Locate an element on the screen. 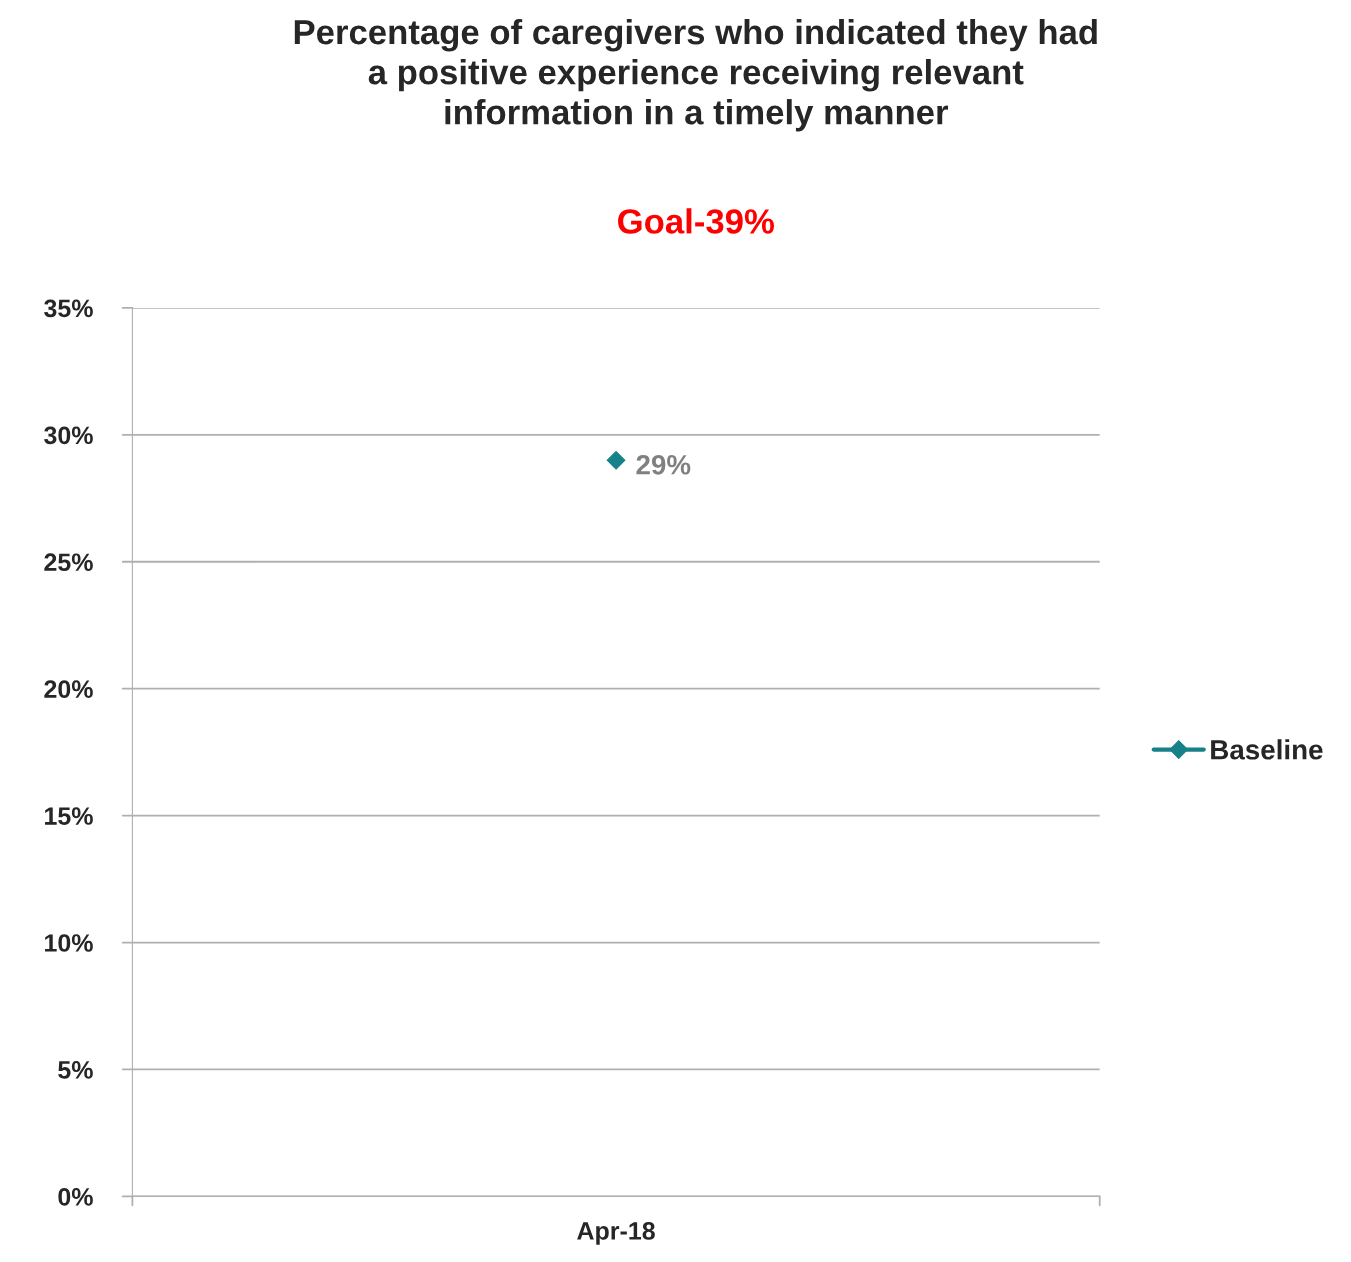  chart-title: Percentage of caregivers who indicated they had a positive experience receiving relevant information in a timely manner is located at coordinates (695, 75).